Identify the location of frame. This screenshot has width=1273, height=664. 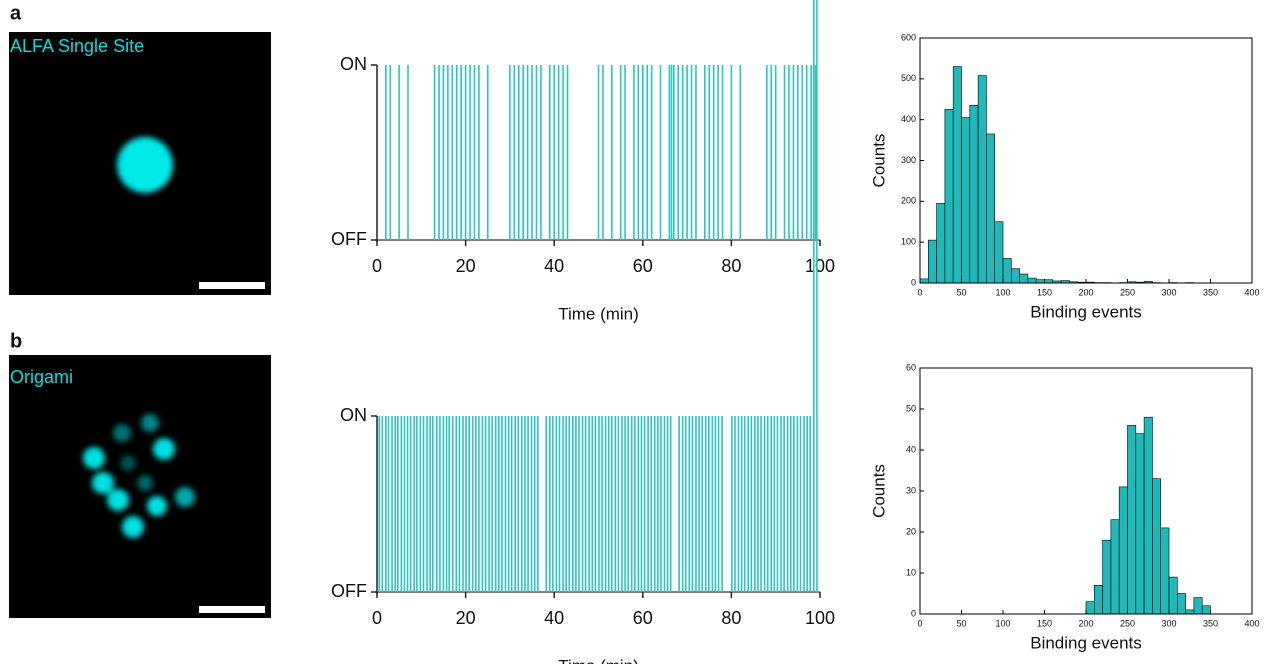
(1086, 491).